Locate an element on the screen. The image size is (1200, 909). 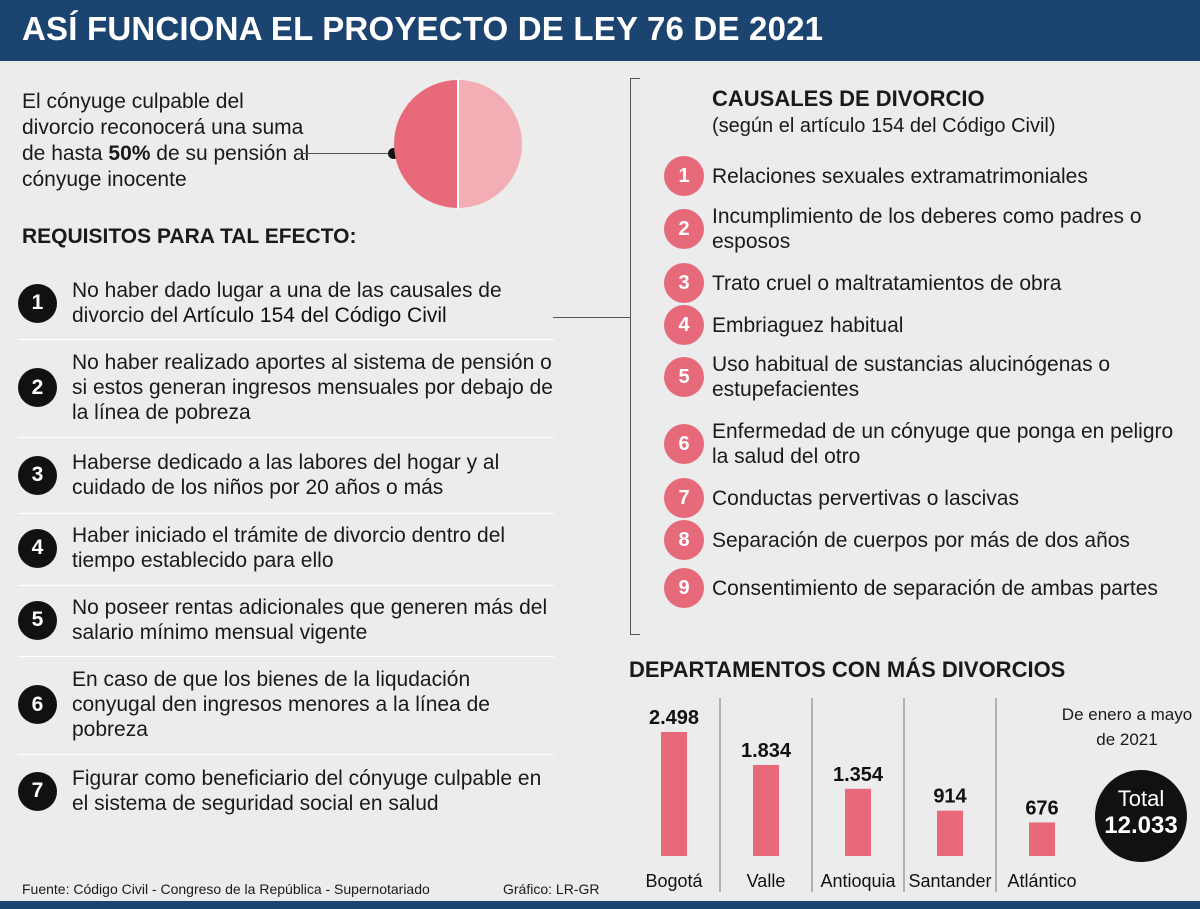
pie-slice-share is located at coordinates (426, 144).